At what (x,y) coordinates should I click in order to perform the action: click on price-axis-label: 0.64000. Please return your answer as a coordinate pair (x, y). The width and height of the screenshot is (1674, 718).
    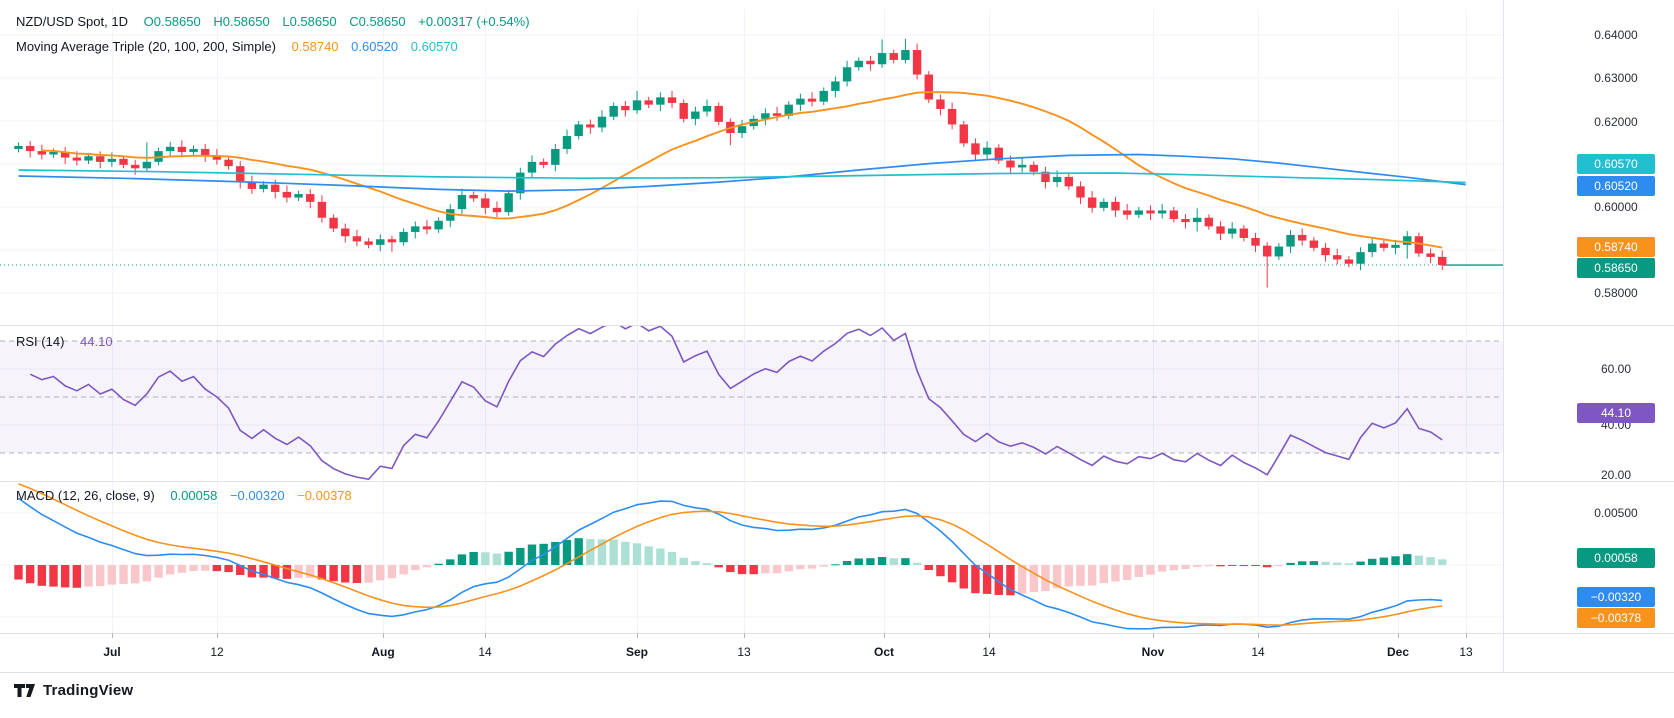
    Looking at the image, I should click on (1616, 35).